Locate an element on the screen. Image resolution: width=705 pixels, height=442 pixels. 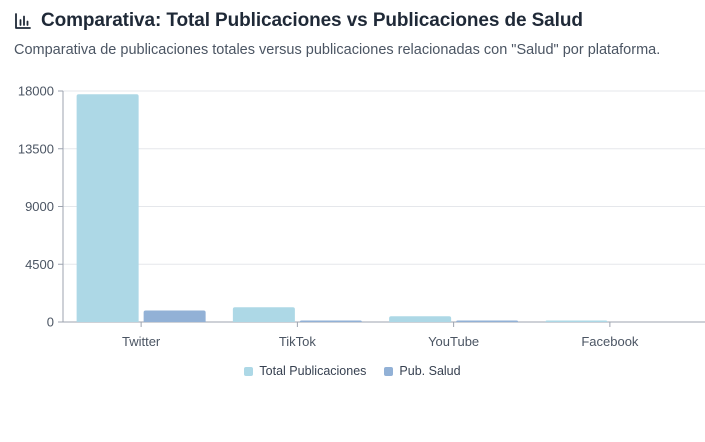
bar-total-publicaciones-facebook is located at coordinates (576, 321).